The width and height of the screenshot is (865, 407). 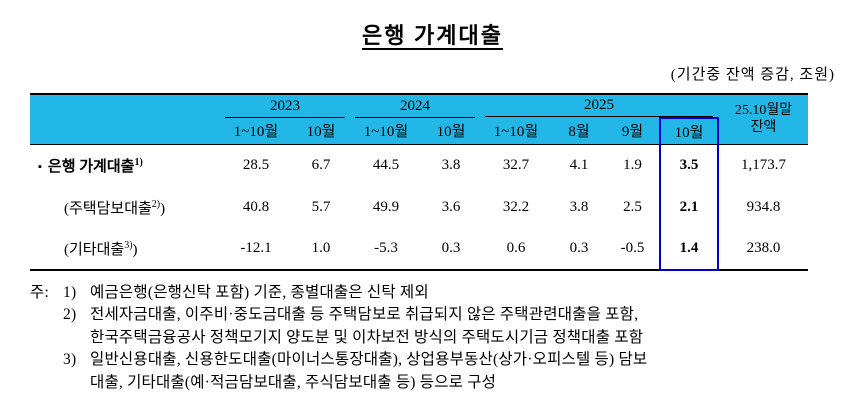 What do you see at coordinates (256, 248) in the screenshot?
I see `value-cell: -12.1` at bounding box center [256, 248].